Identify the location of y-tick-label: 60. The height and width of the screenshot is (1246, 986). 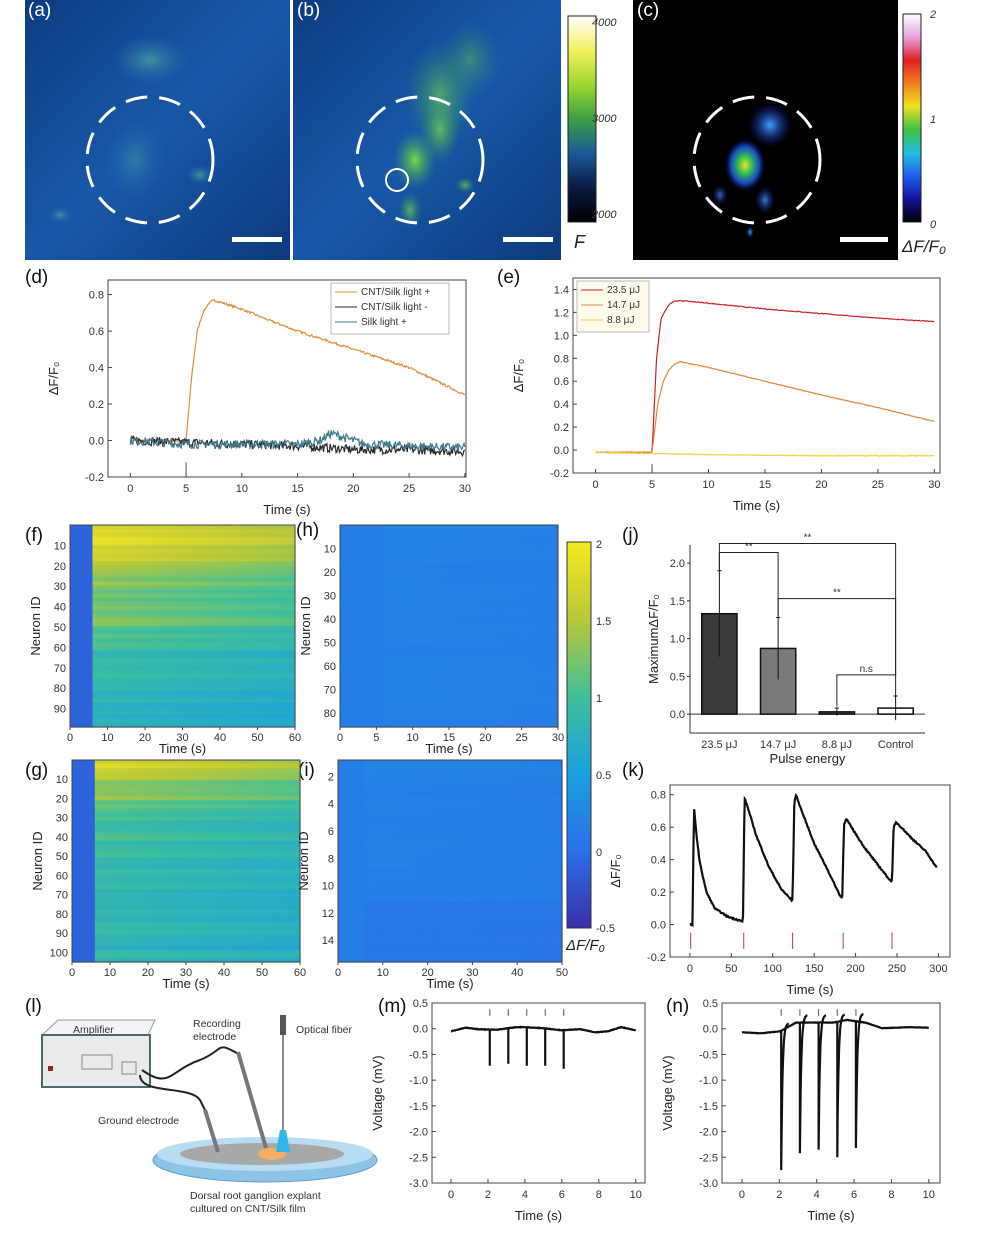
(60, 648).